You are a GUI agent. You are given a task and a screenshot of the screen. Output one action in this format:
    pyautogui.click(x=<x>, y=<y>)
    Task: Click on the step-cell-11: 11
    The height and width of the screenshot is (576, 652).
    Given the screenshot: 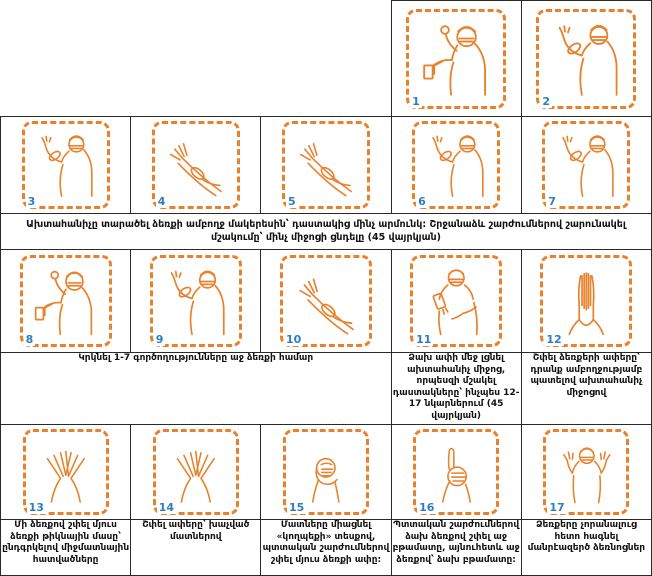 What is the action you would take?
    pyautogui.click(x=456, y=301)
    